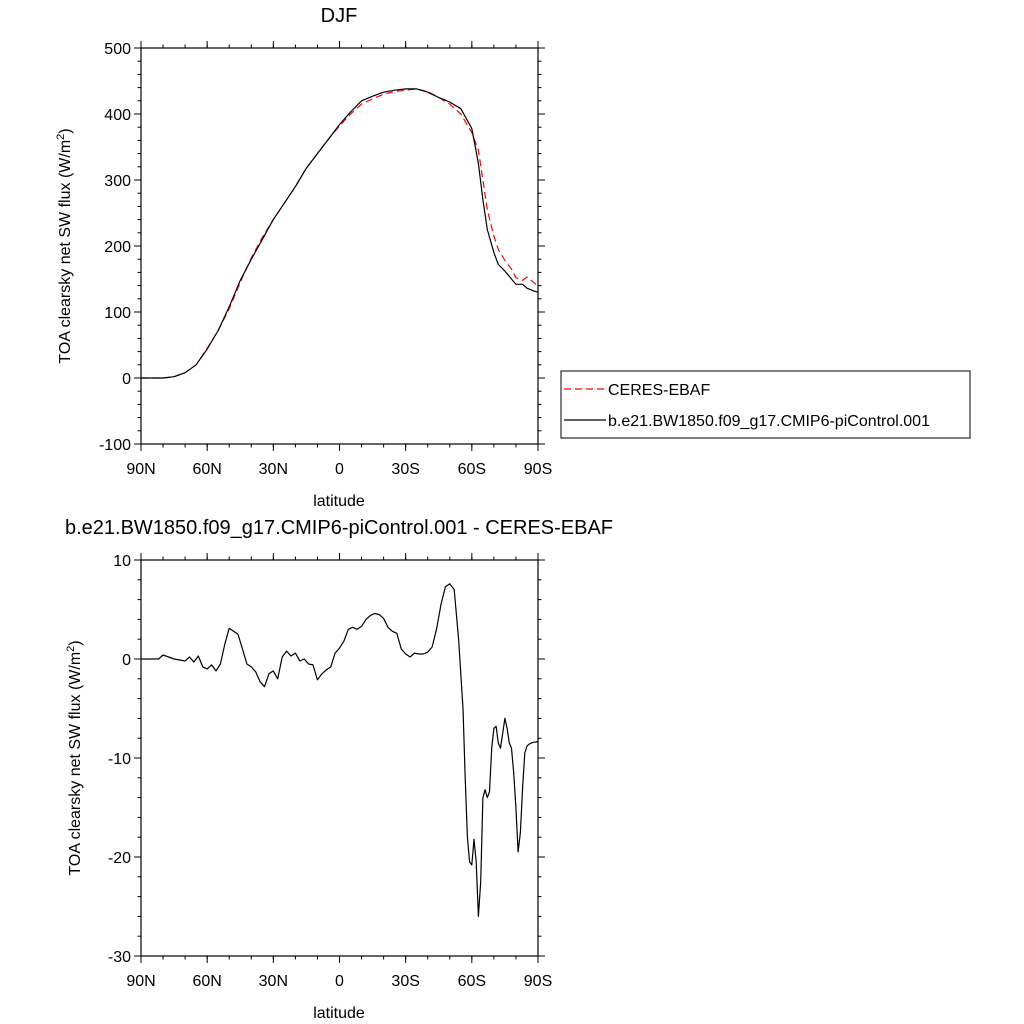  Describe the element at coordinates (115, 445) in the screenshot. I see `top-ytick-label: -100` at that location.